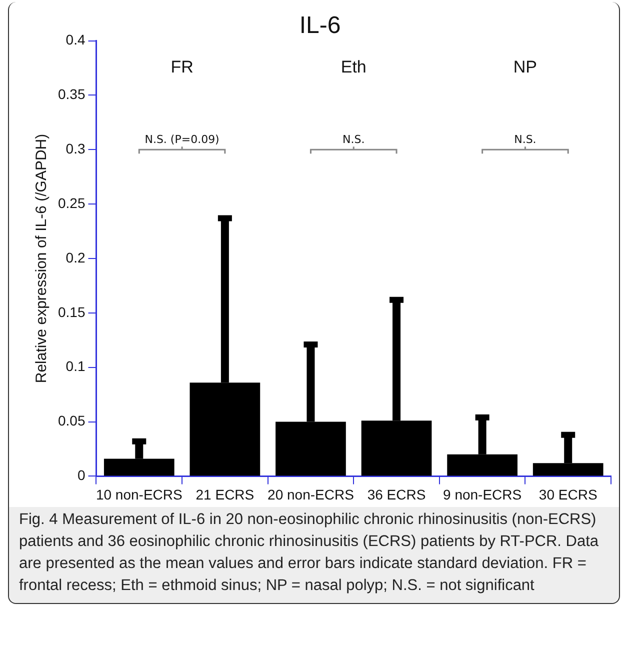 Image resolution: width=627 pixels, height=653 pixels. I want to click on caption: Fig. 4 Measurement of IL-6 in 20 non-eosinophilic chronic rhinosinusitis (non-ECRS) patients and 36 eosinophilic chronic rhinosinusitis (ECRS) patients by RT-PCR. Data are presented as the mean values and error bars indicate standard deviation. FR = frontal recess; Eth = ethmoid sinus; NP = nasal polyp; N.S. = not significant, so click(314, 555).